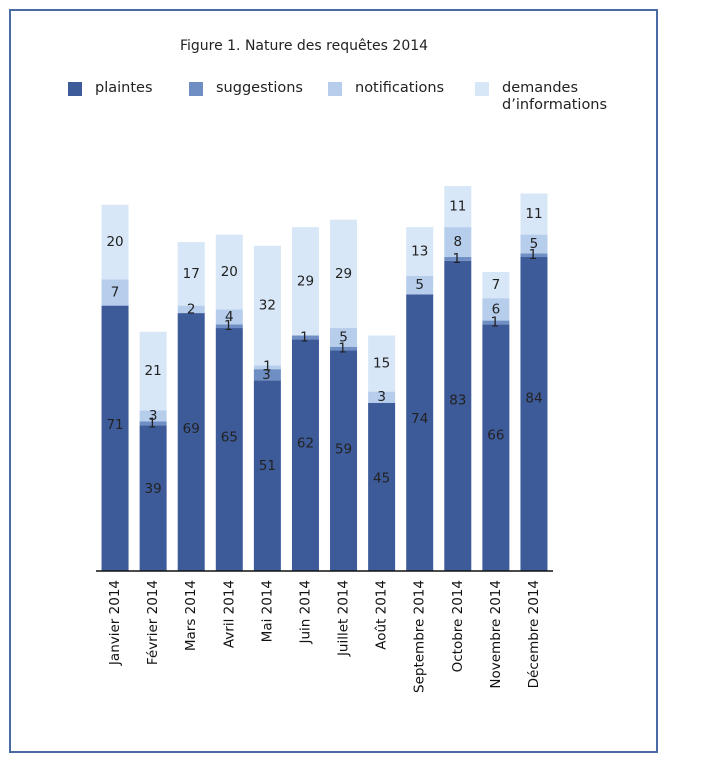 This screenshot has height=768, width=708. I want to click on data-label-1-2: 39, so click(153, 489).